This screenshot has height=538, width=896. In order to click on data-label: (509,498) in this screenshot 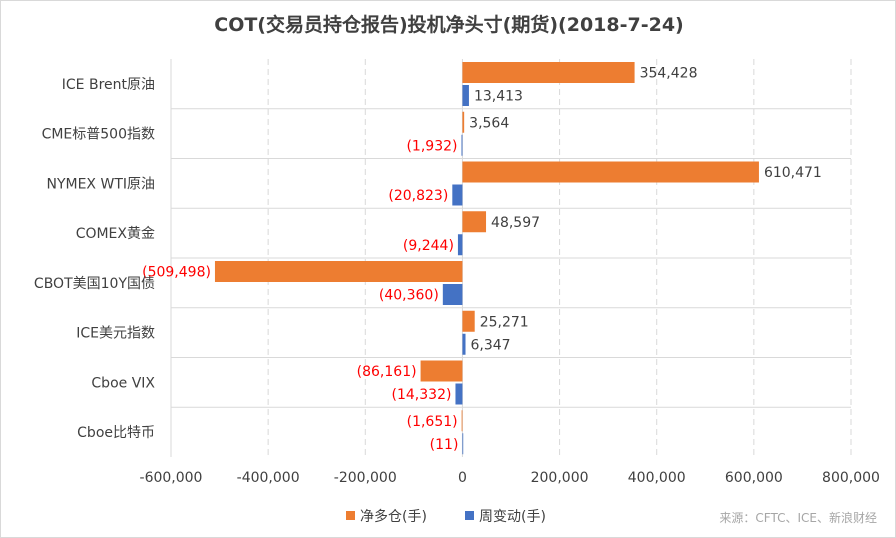, I will do `click(176, 273)`.